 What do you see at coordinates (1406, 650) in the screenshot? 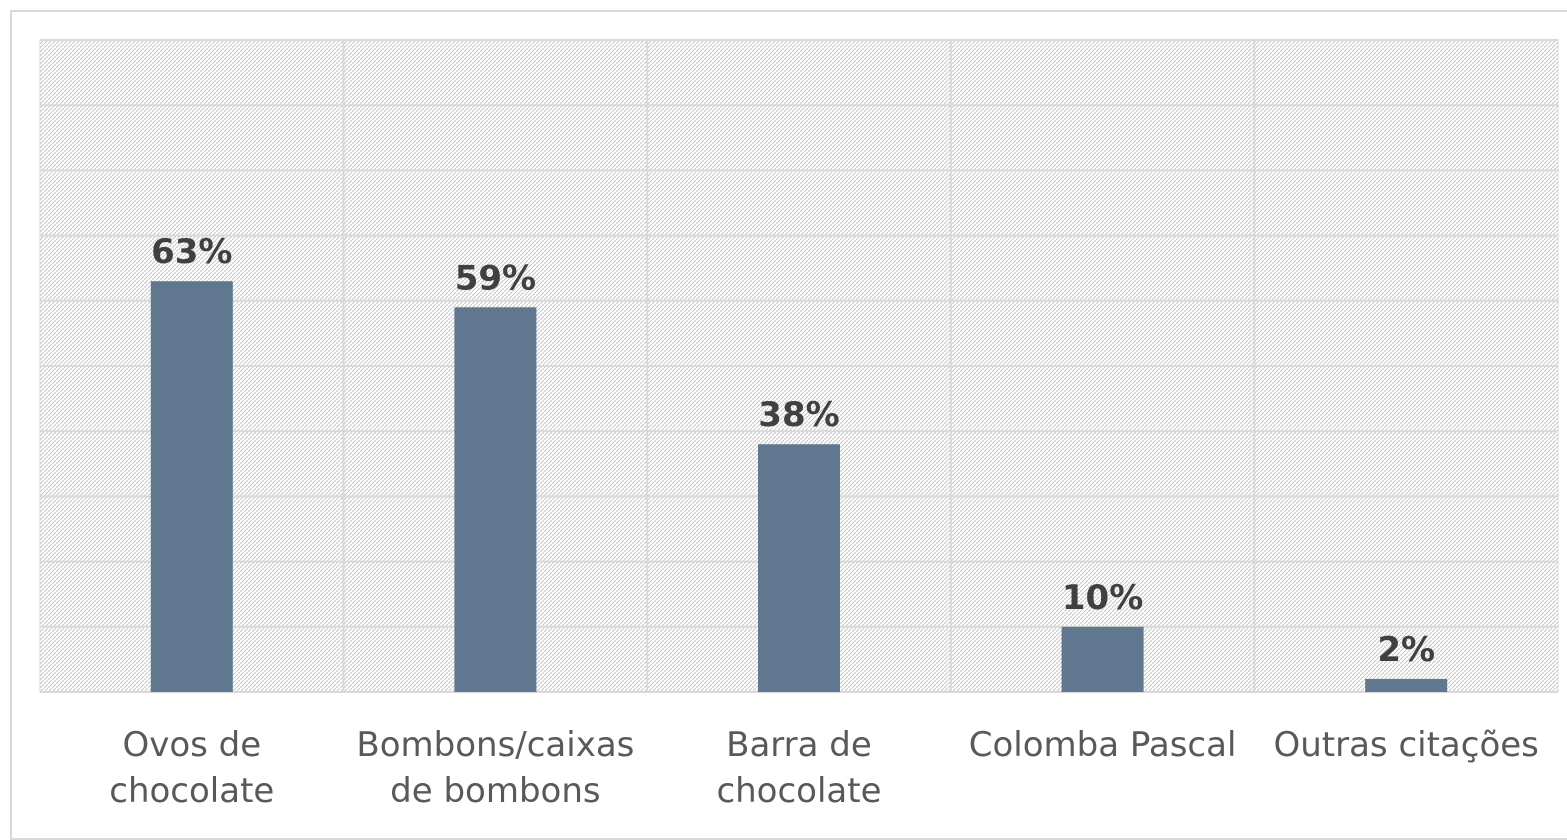
I see `value-label: 2%` at bounding box center [1406, 650].